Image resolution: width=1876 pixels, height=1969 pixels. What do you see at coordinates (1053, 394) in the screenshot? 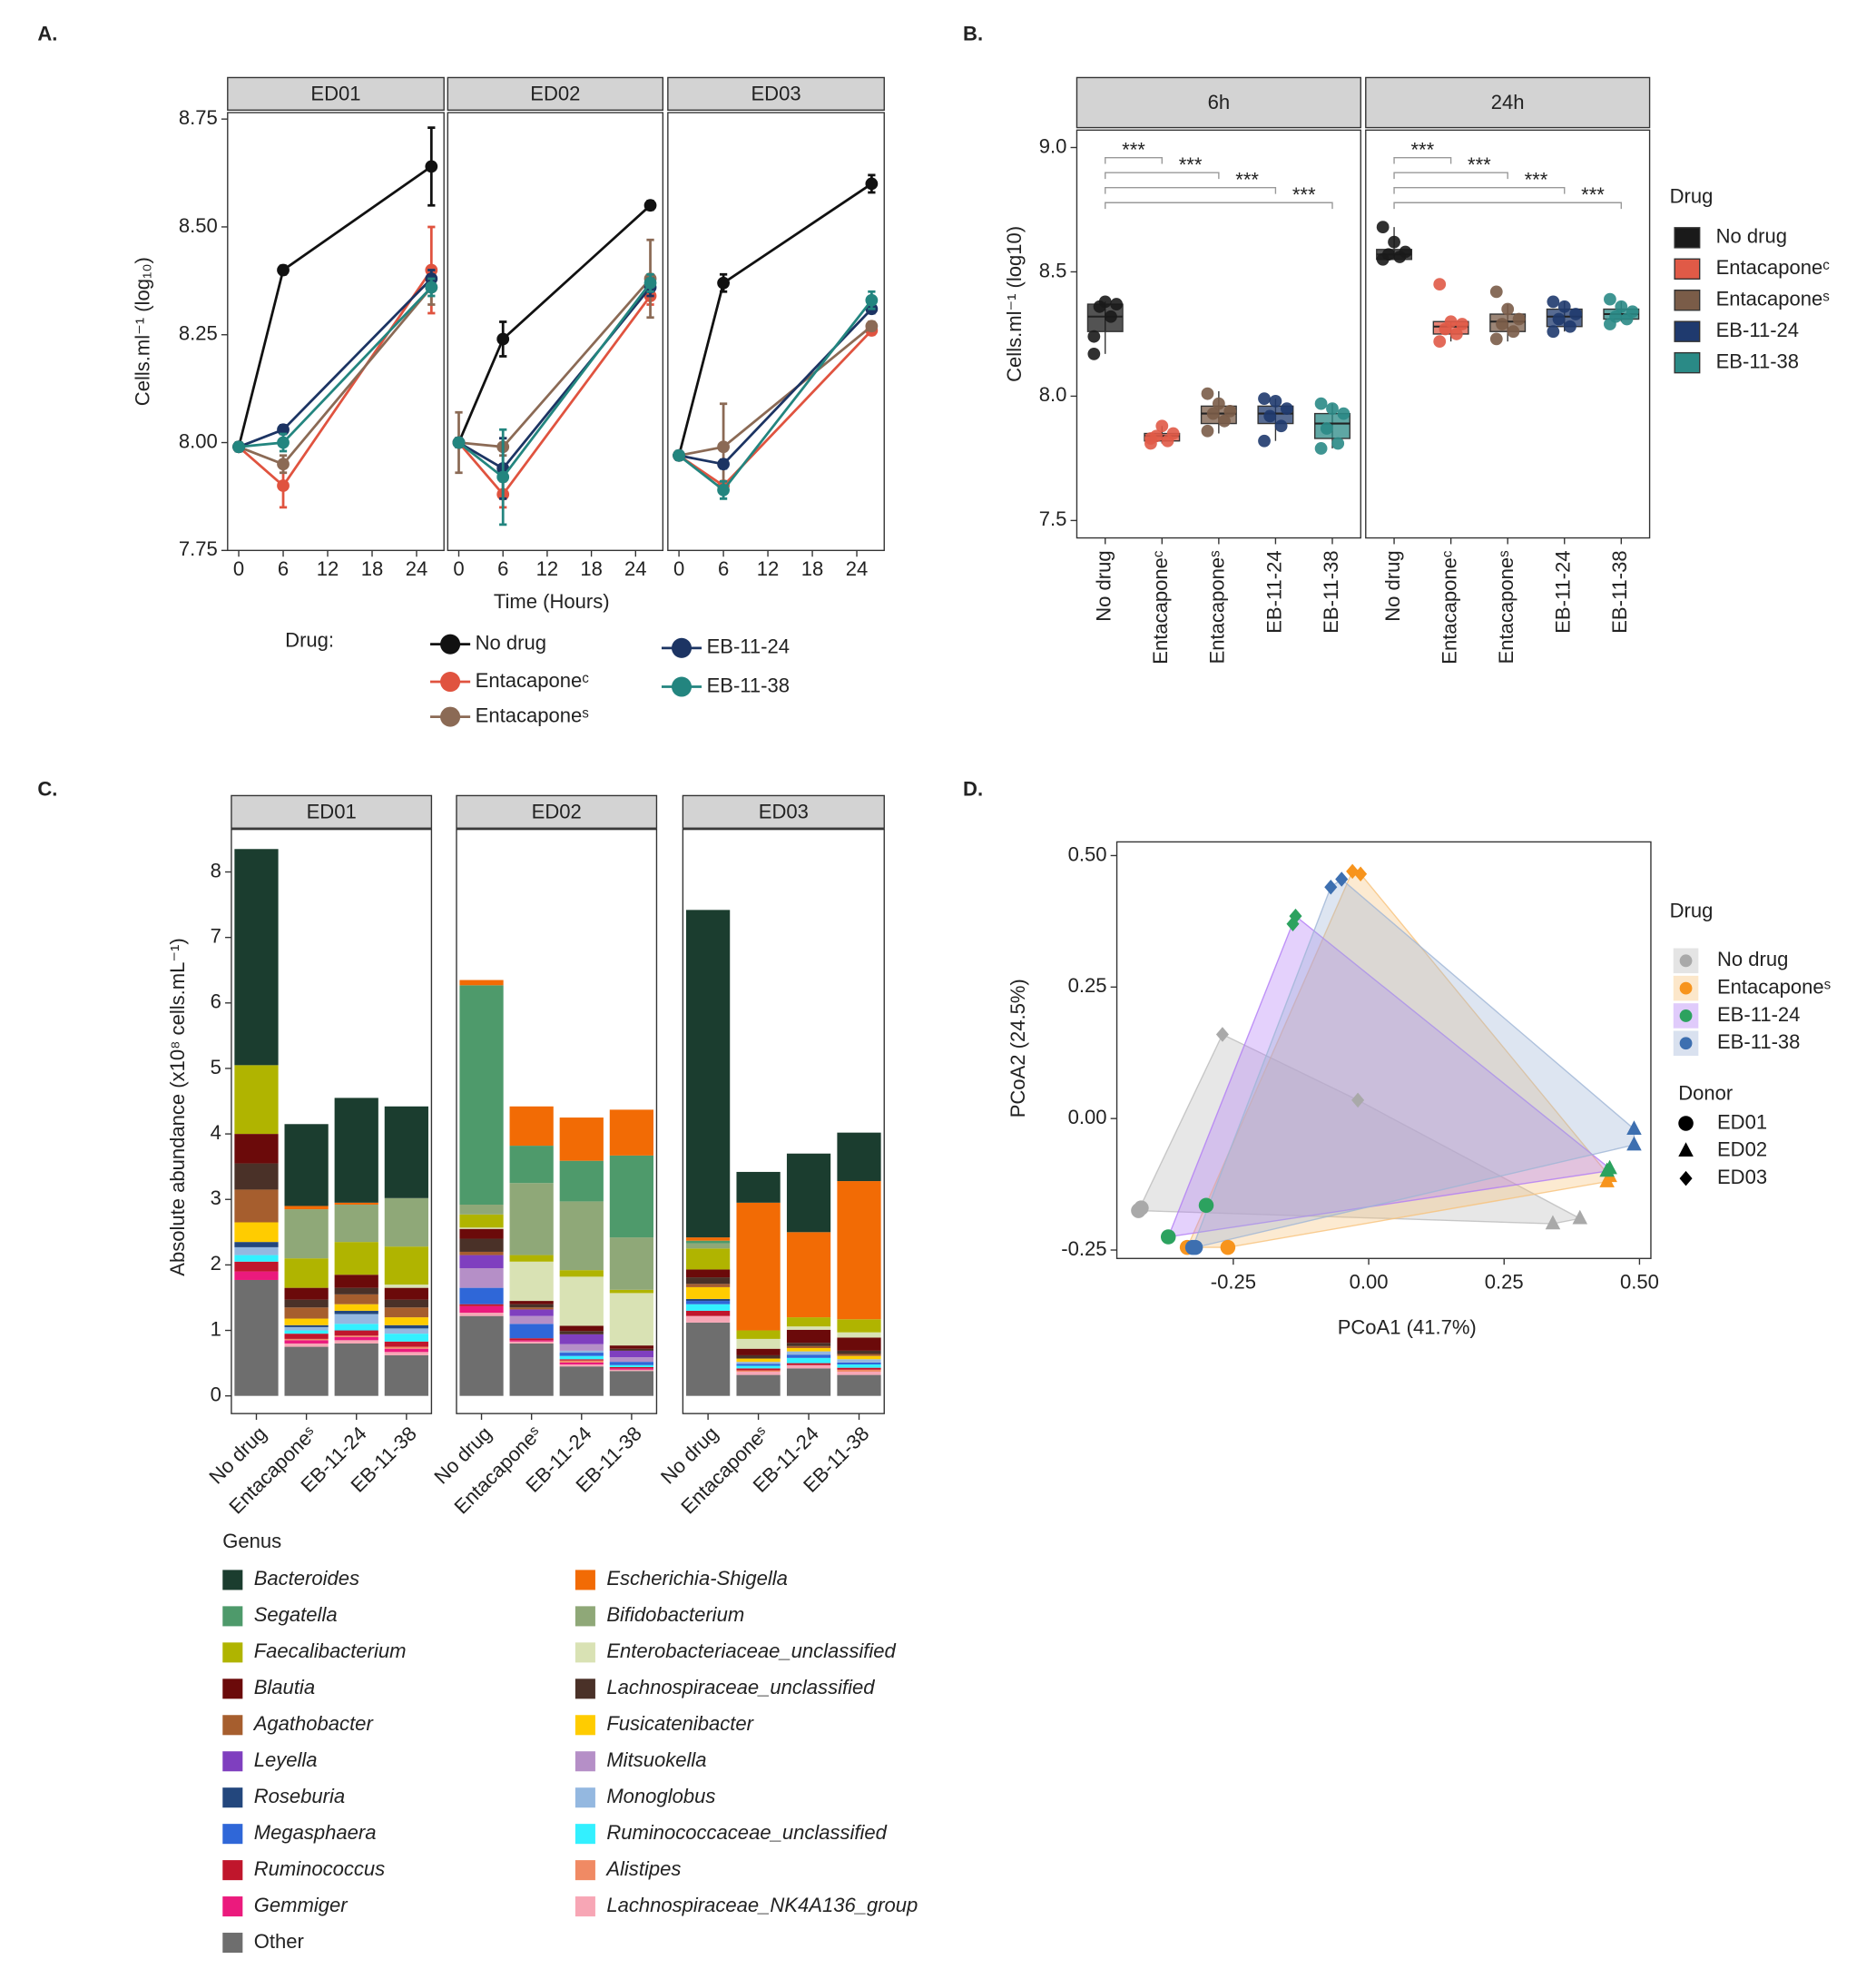
I see `y-tick-label: 8.0` at bounding box center [1053, 394].